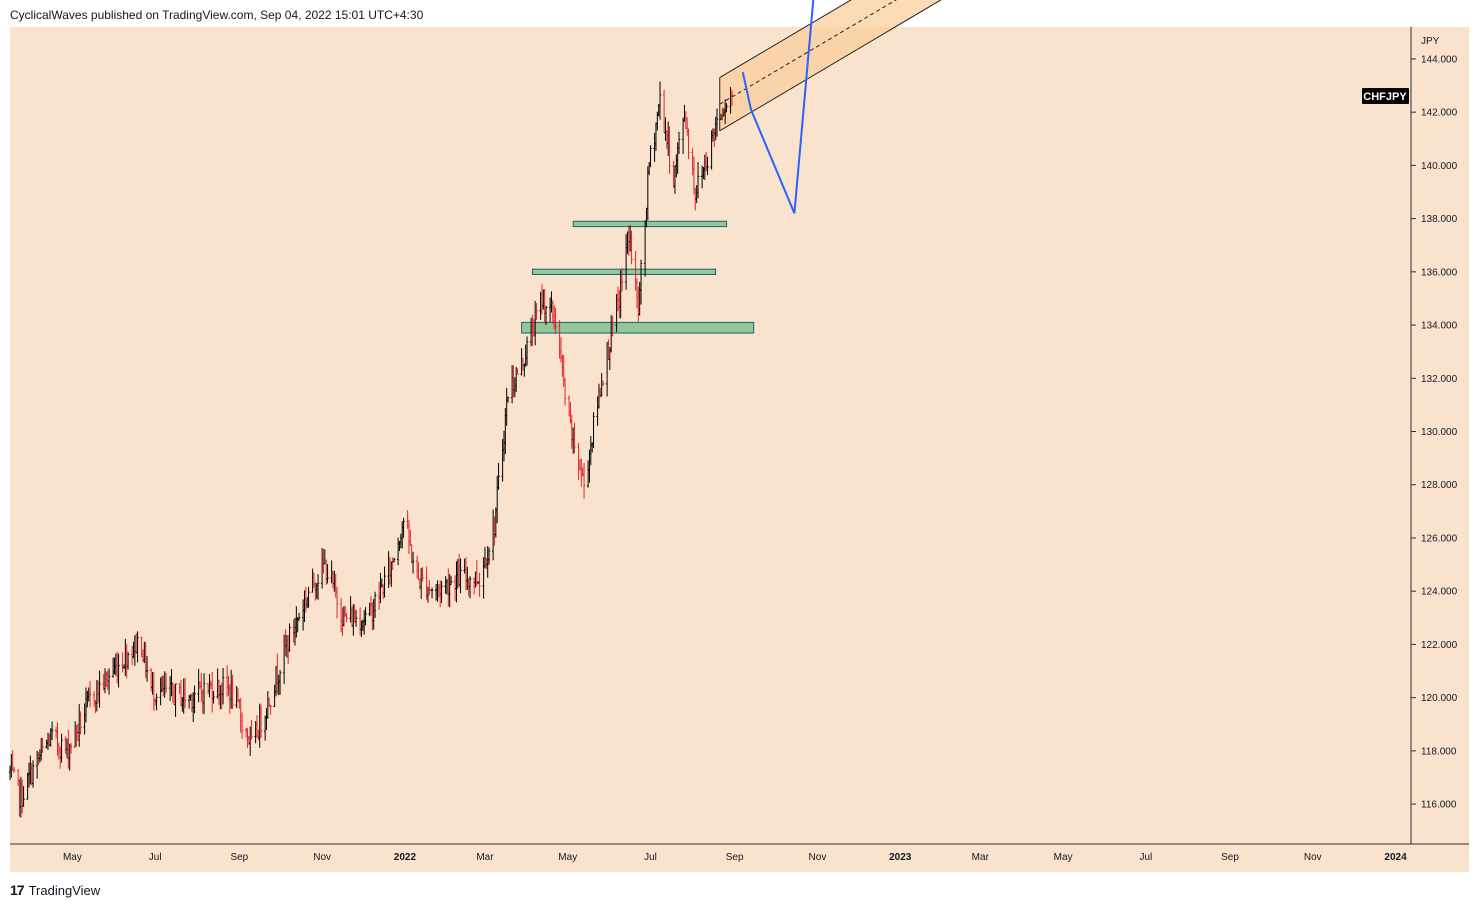  I want to click on symbol-label: CHFJPY, so click(1385, 97).